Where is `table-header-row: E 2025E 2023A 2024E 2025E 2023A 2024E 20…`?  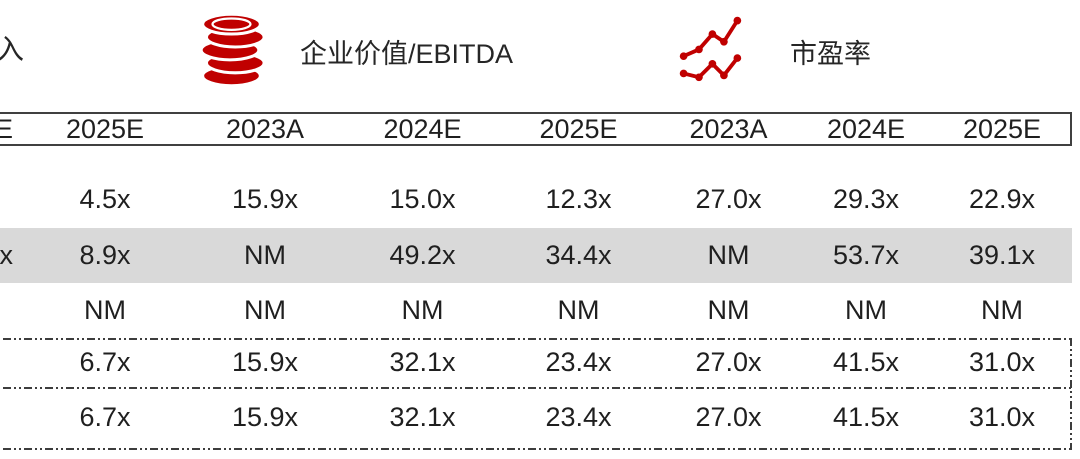
table-header-row: E 2025E 2023A 2024E 2025E 2023A 2024E 20… is located at coordinates (536, 129).